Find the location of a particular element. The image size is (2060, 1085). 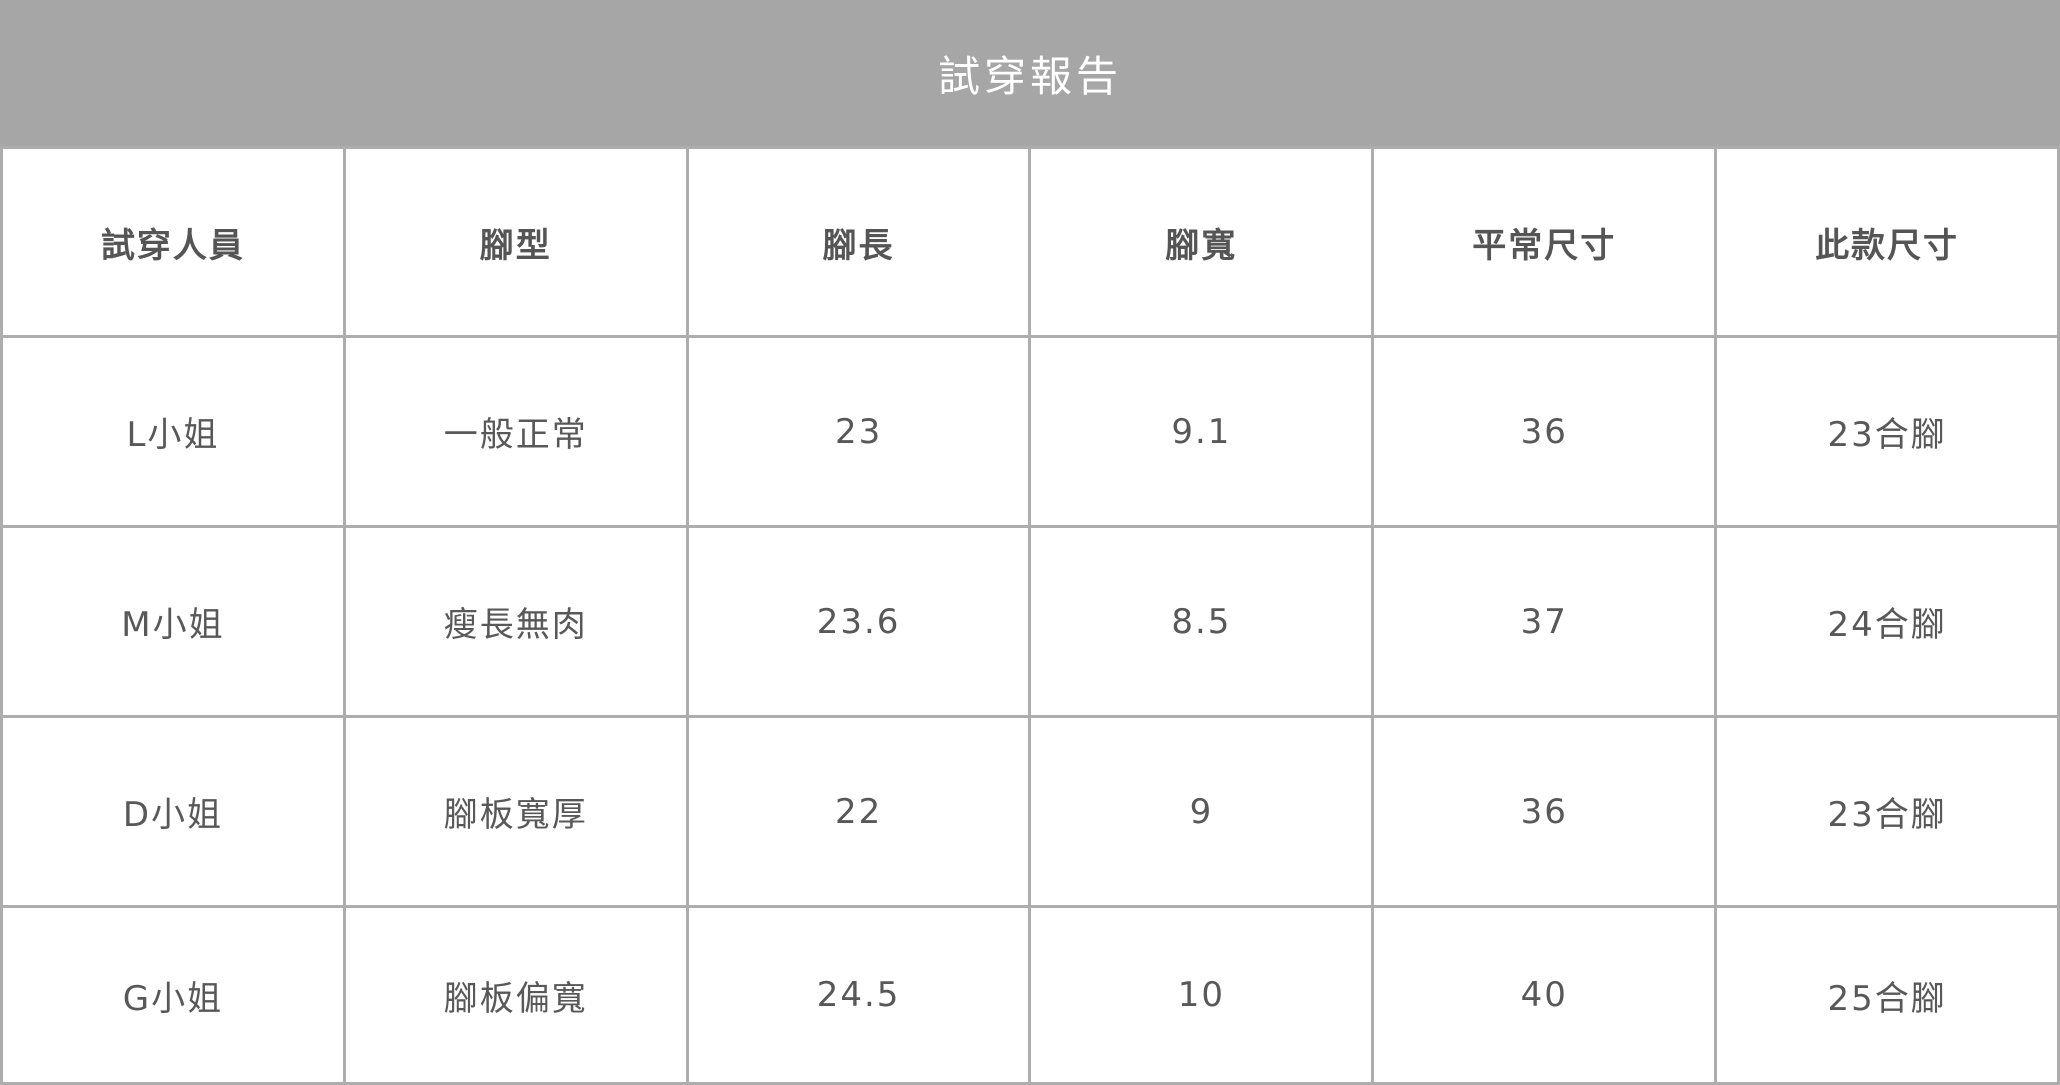

column-header: 平常尺寸 is located at coordinates (1544, 242).